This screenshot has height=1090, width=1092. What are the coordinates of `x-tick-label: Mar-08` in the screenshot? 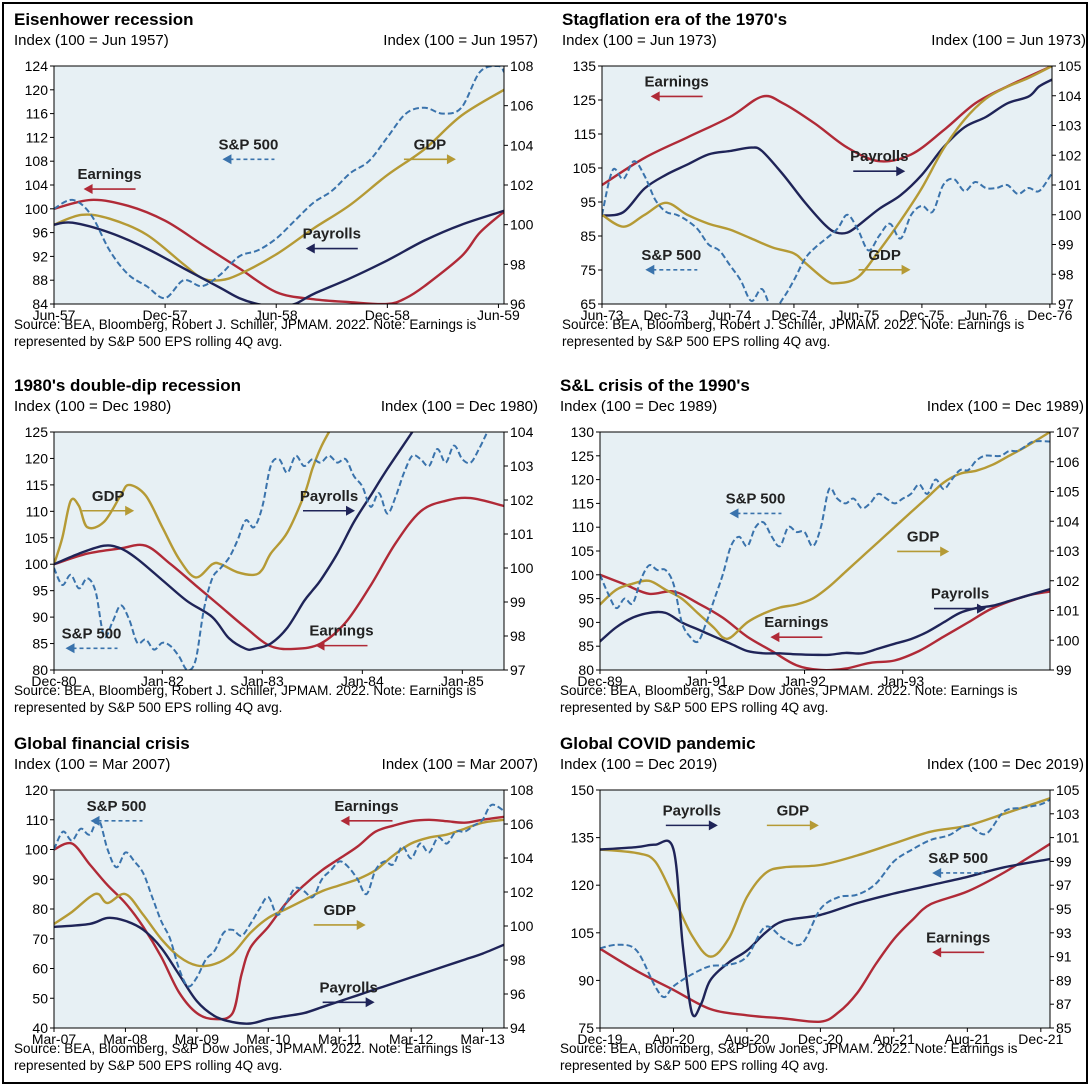 It's located at (125, 1039).